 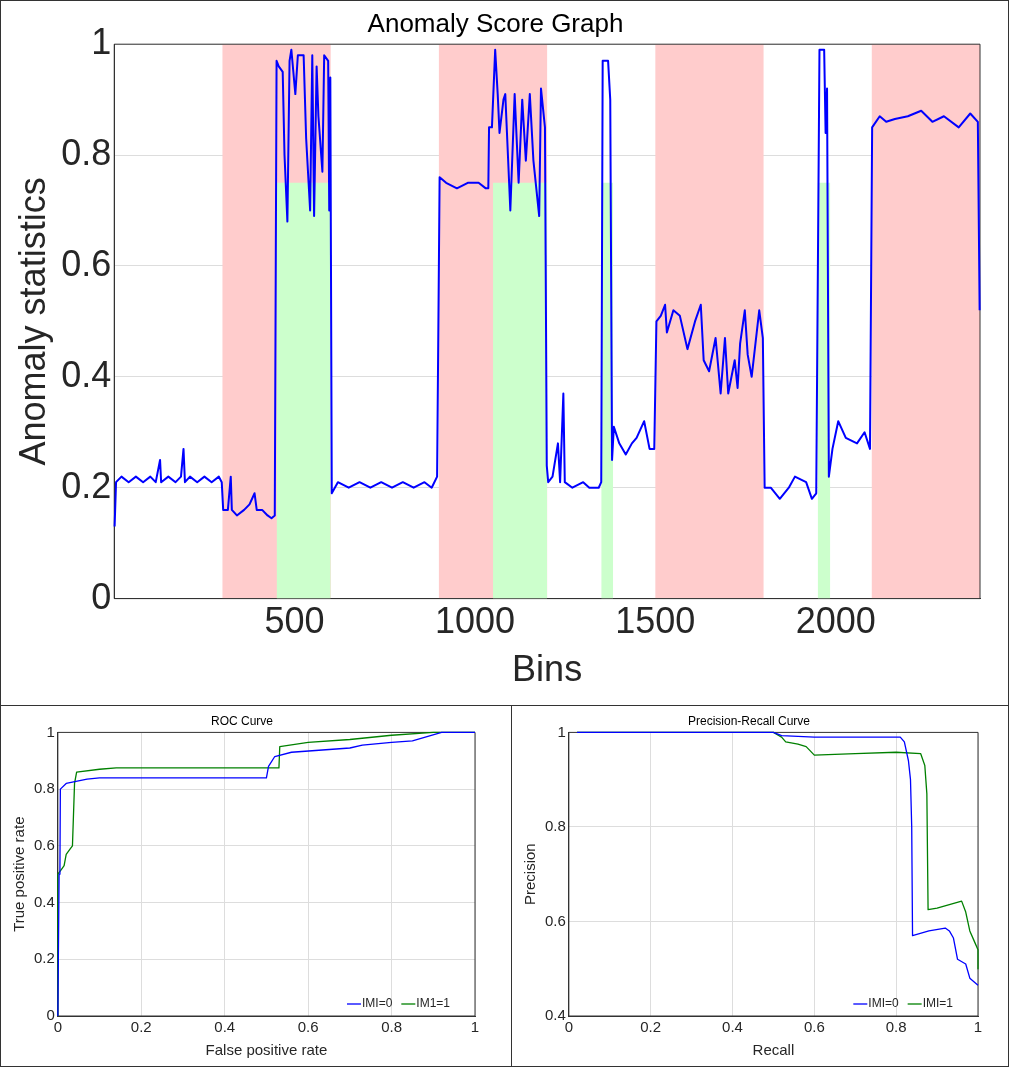 What do you see at coordinates (835, 621) in the screenshot?
I see `x-tick-label: 2000` at bounding box center [835, 621].